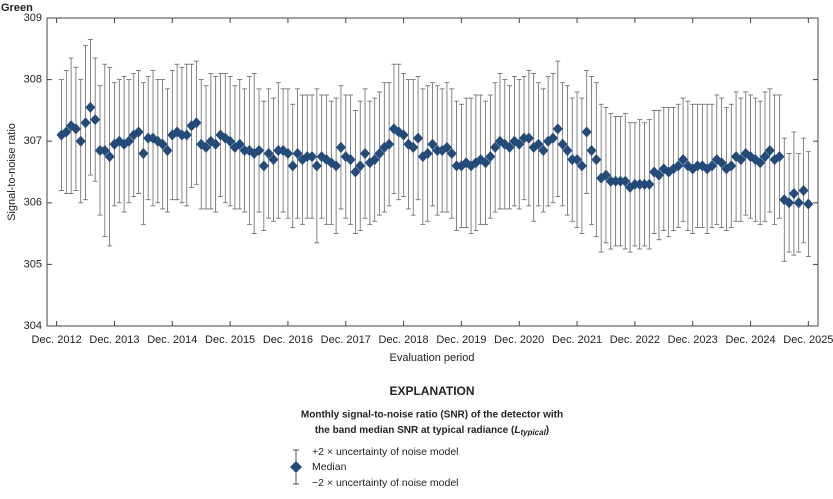 The height and width of the screenshot is (499, 833). I want to click on legend-symbol, so click(296, 467).